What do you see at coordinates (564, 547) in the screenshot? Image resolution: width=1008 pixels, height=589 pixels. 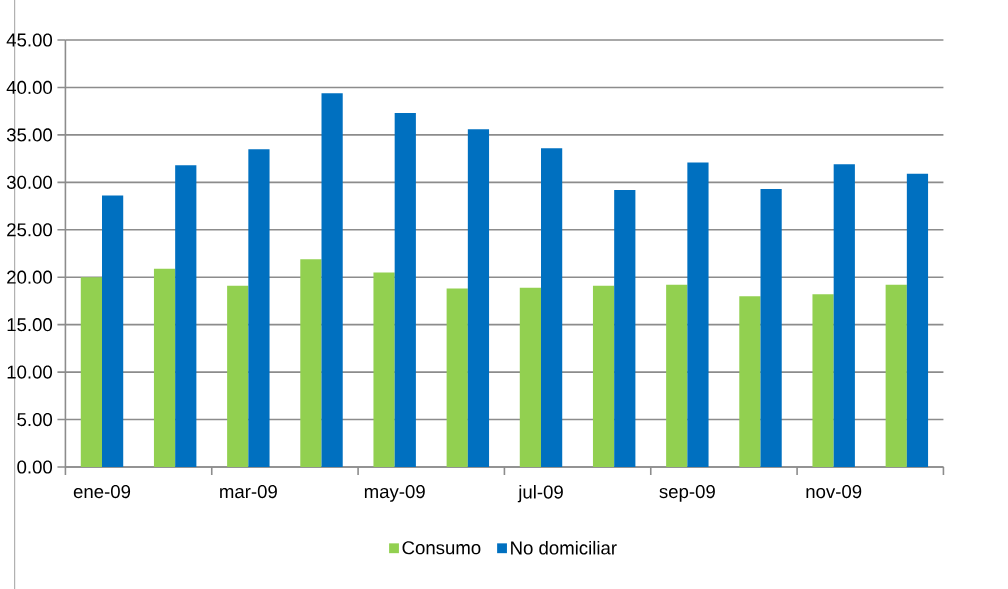 I see `legend-label: No domiciliar` at bounding box center [564, 547].